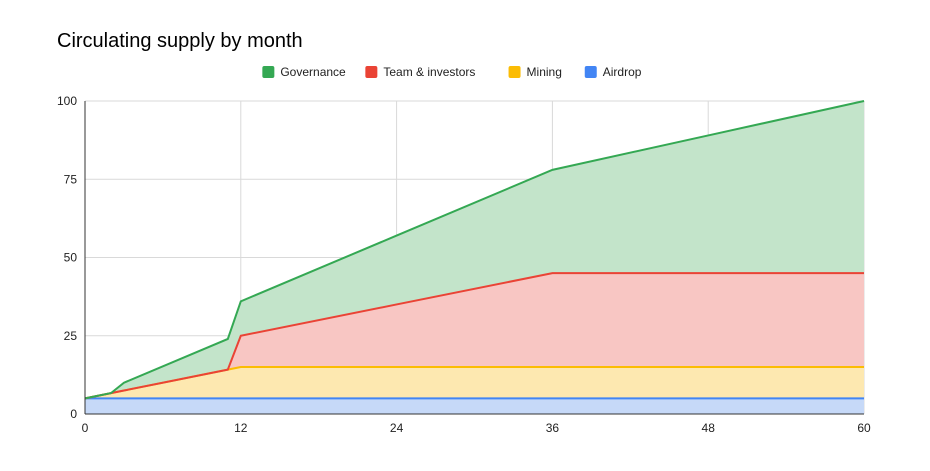 This screenshot has width=930, height=471. What do you see at coordinates (71, 336) in the screenshot?
I see `y-tick-label: 25` at bounding box center [71, 336].